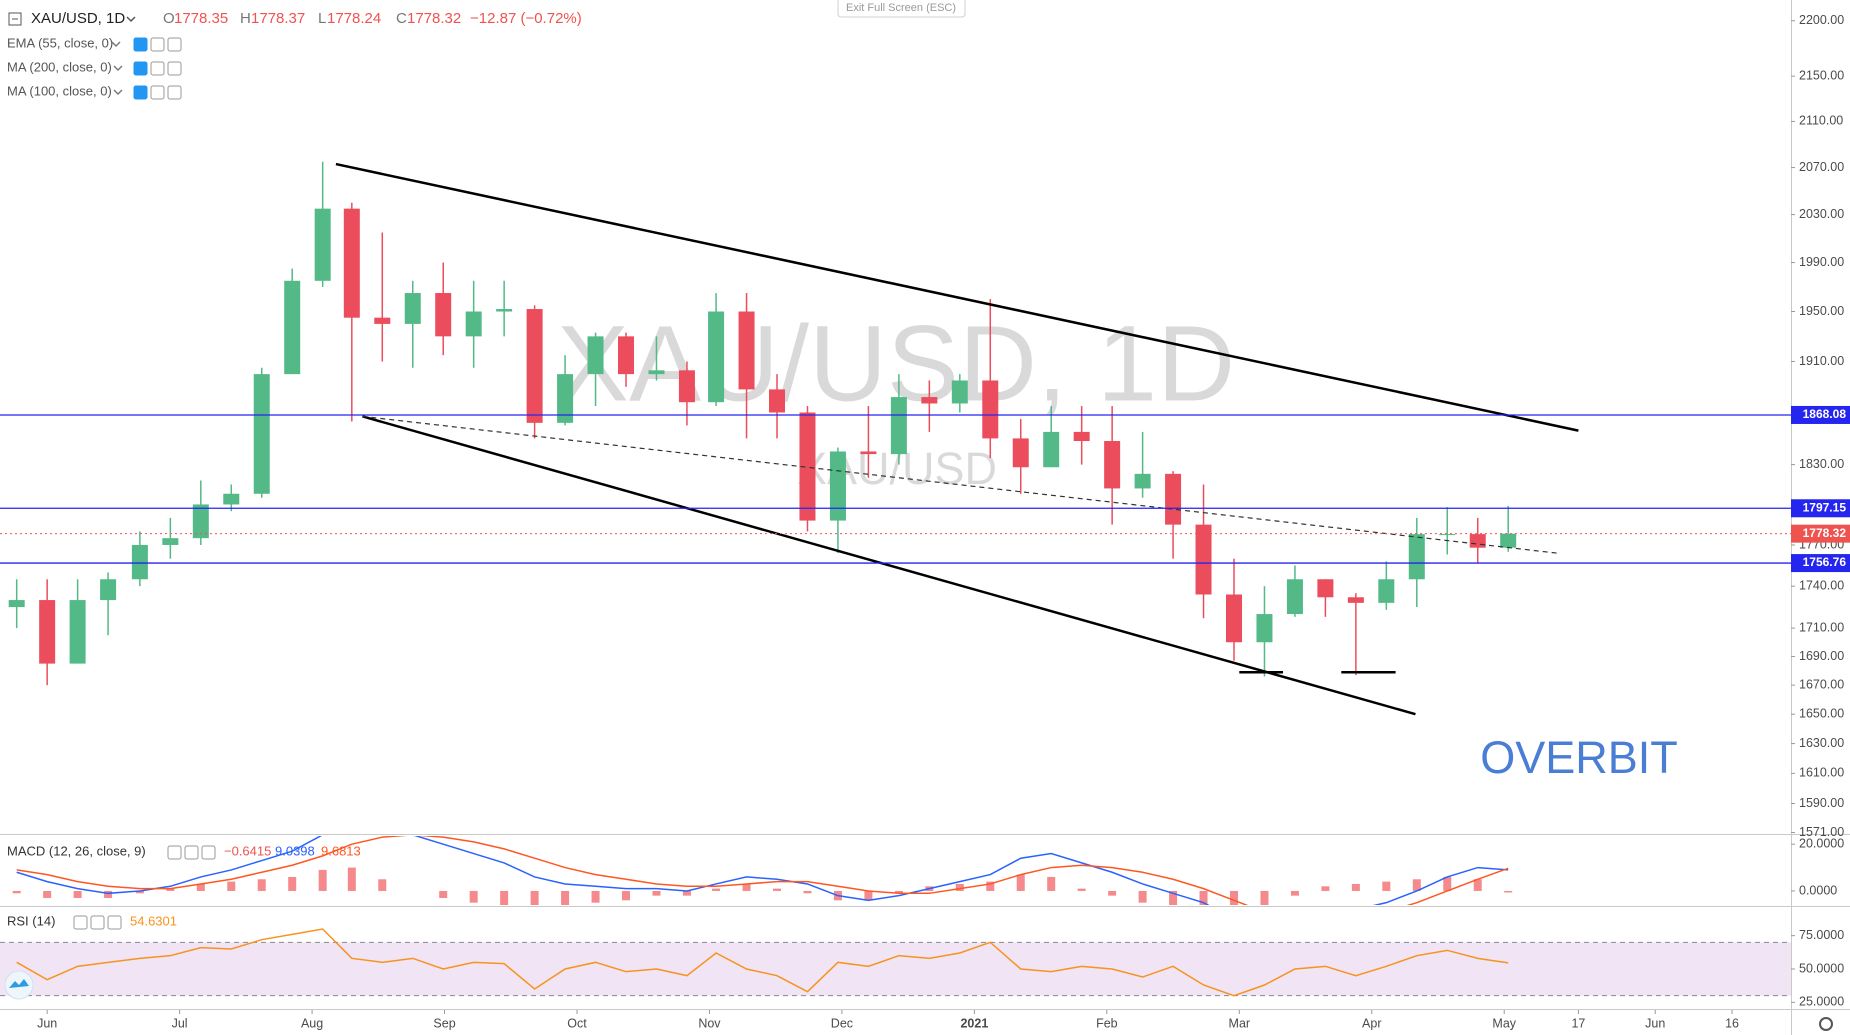 The height and width of the screenshot is (1035, 1850). Describe the element at coordinates (1371, 1023) in the screenshot. I see `x-tick-label: Apr` at that location.